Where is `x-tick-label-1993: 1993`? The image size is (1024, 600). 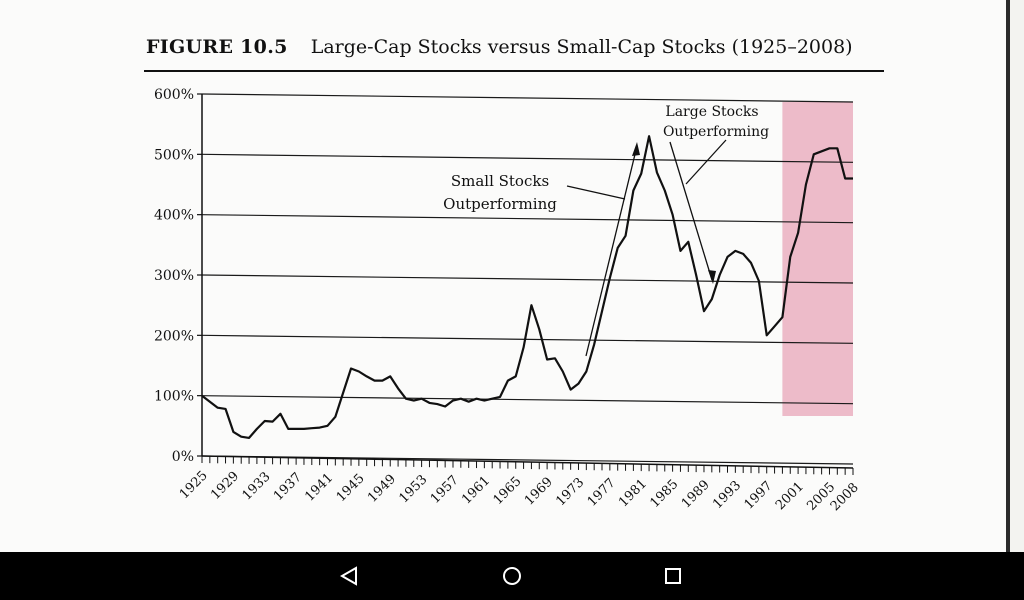 x-tick-label-1993: 1993 is located at coordinates (727, 495).